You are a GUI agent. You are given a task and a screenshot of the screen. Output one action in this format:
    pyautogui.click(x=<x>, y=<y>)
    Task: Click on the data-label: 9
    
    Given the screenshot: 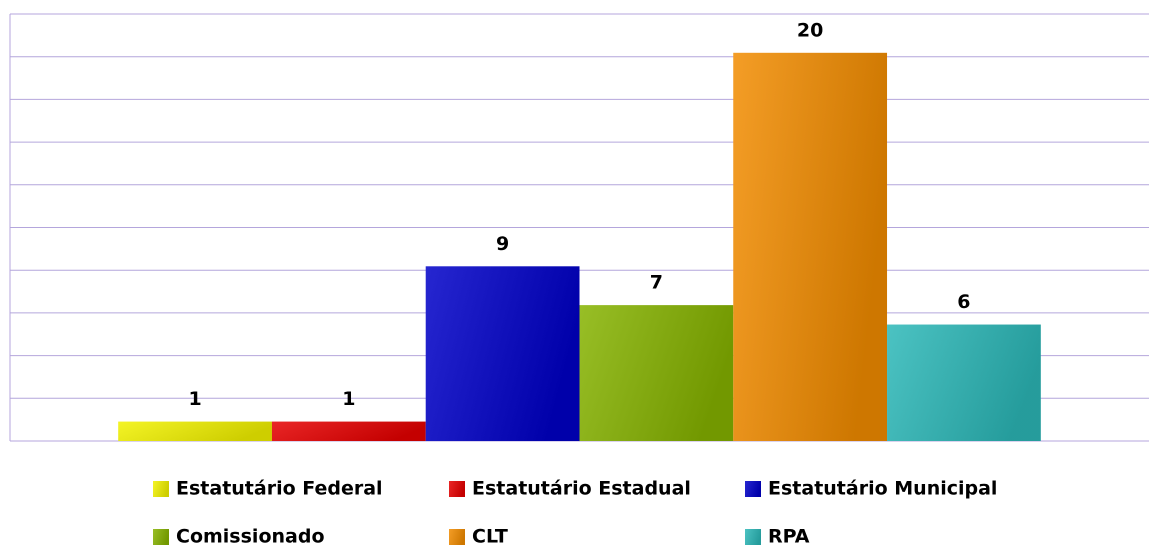 What is the action you would take?
    pyautogui.click(x=502, y=244)
    